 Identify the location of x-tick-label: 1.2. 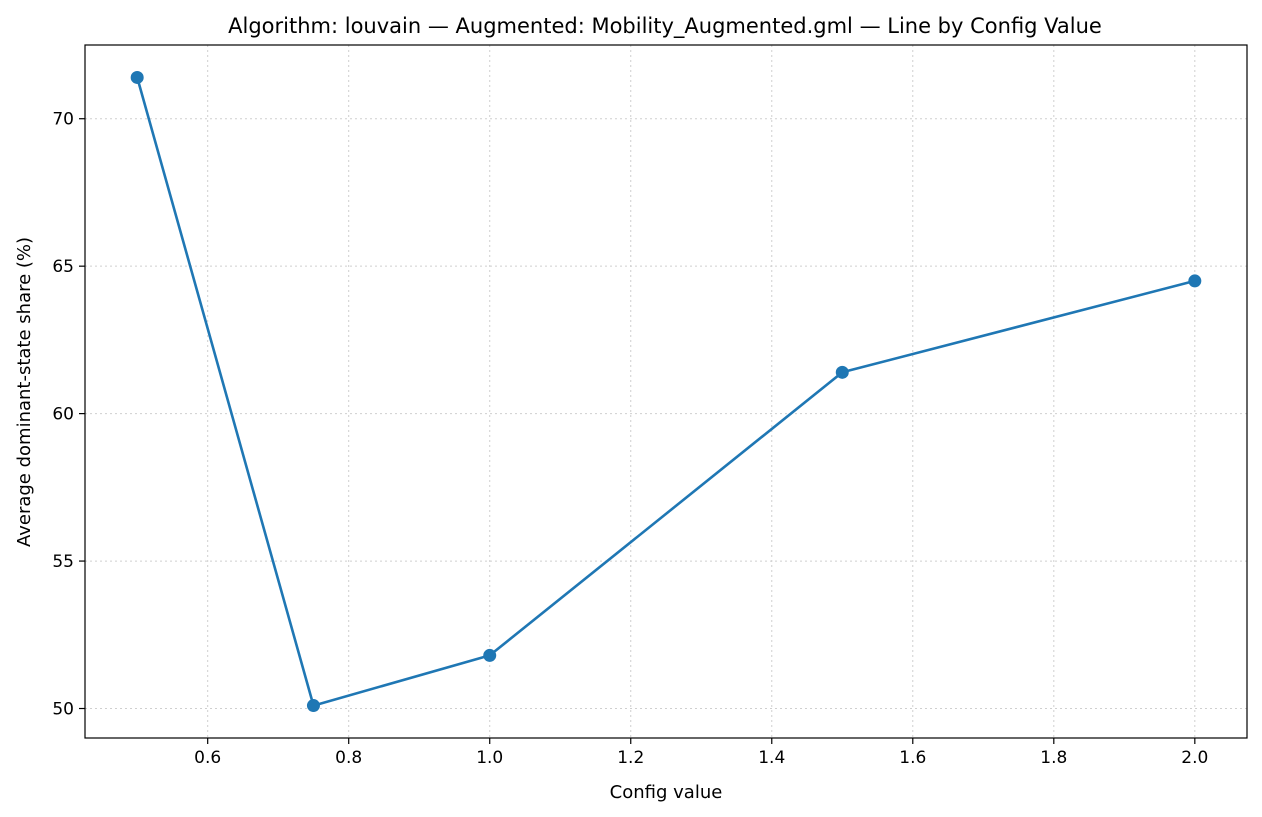
(630, 758).